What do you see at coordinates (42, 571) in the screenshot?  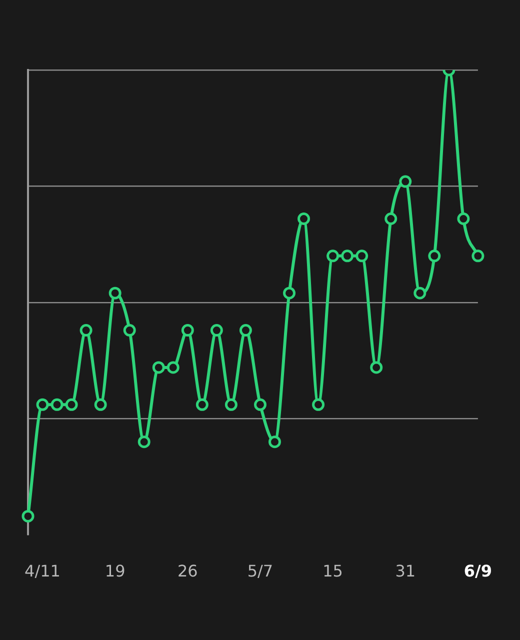 I see `x-tick-label: 4/11` at bounding box center [42, 571].